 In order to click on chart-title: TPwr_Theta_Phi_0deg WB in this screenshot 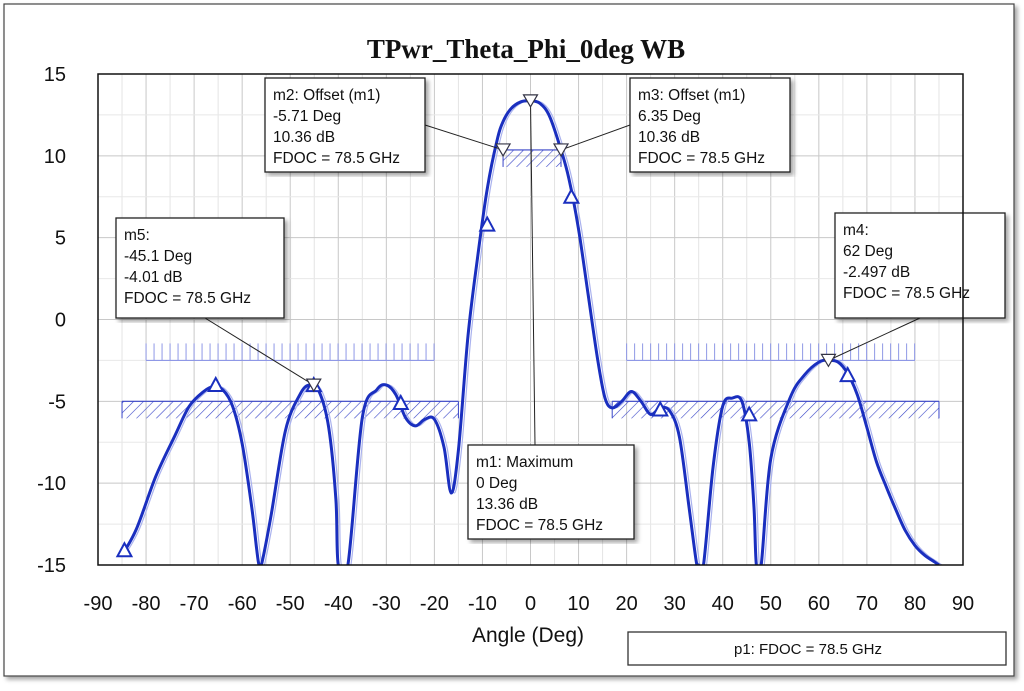, I will do `click(526, 49)`.